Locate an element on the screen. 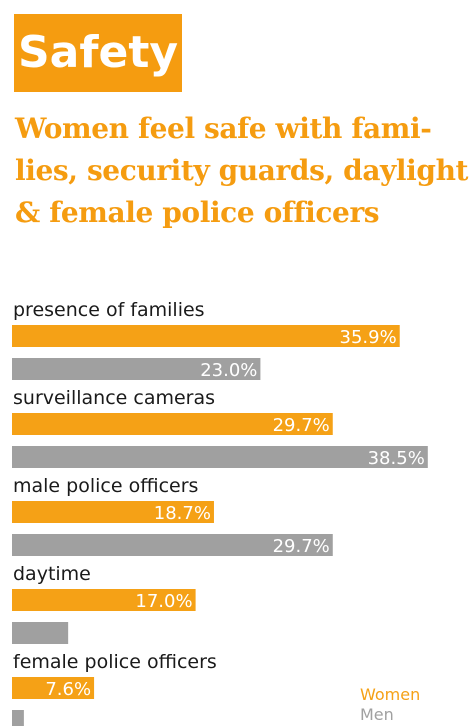  legend-men: Men is located at coordinates (377, 714).